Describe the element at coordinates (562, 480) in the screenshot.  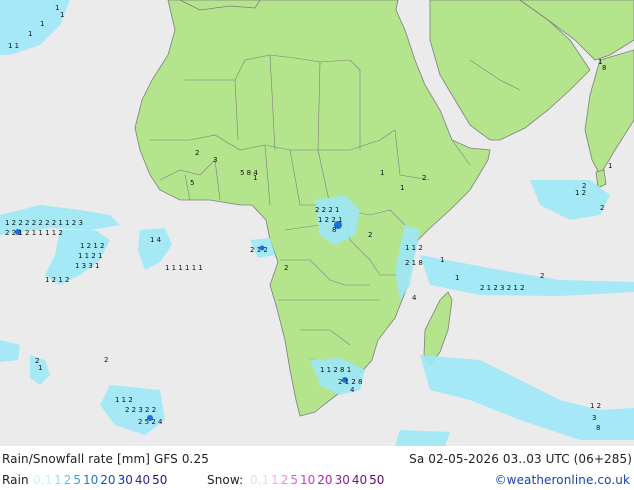
I see `credit-link: ©weatheronline.co.uk` at that location.